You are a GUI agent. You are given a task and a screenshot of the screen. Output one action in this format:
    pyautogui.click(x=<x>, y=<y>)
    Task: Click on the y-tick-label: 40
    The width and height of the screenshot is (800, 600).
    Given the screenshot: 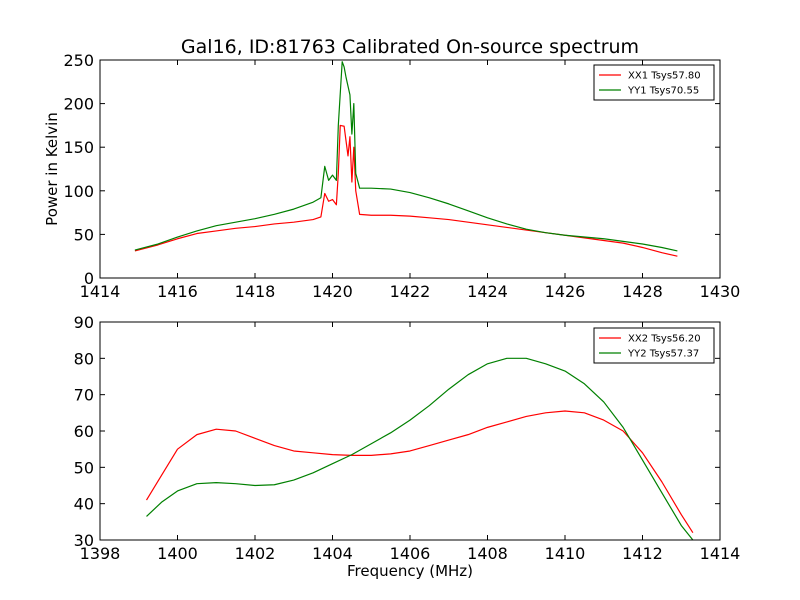 What is the action you would take?
    pyautogui.click(x=84, y=504)
    